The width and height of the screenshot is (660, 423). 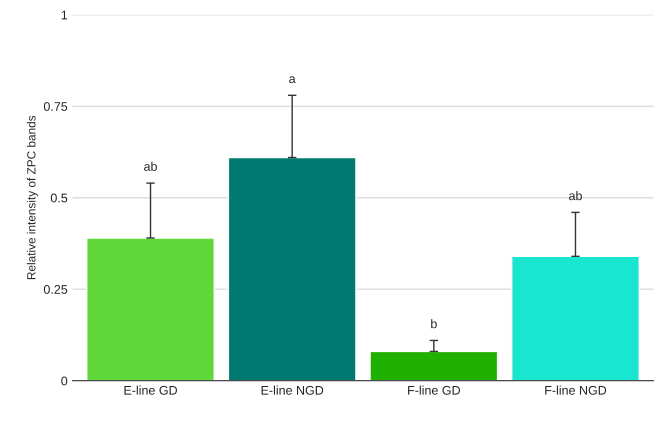 What do you see at coordinates (59, 198) in the screenshot?
I see `y-tick-label: 0.5` at bounding box center [59, 198].